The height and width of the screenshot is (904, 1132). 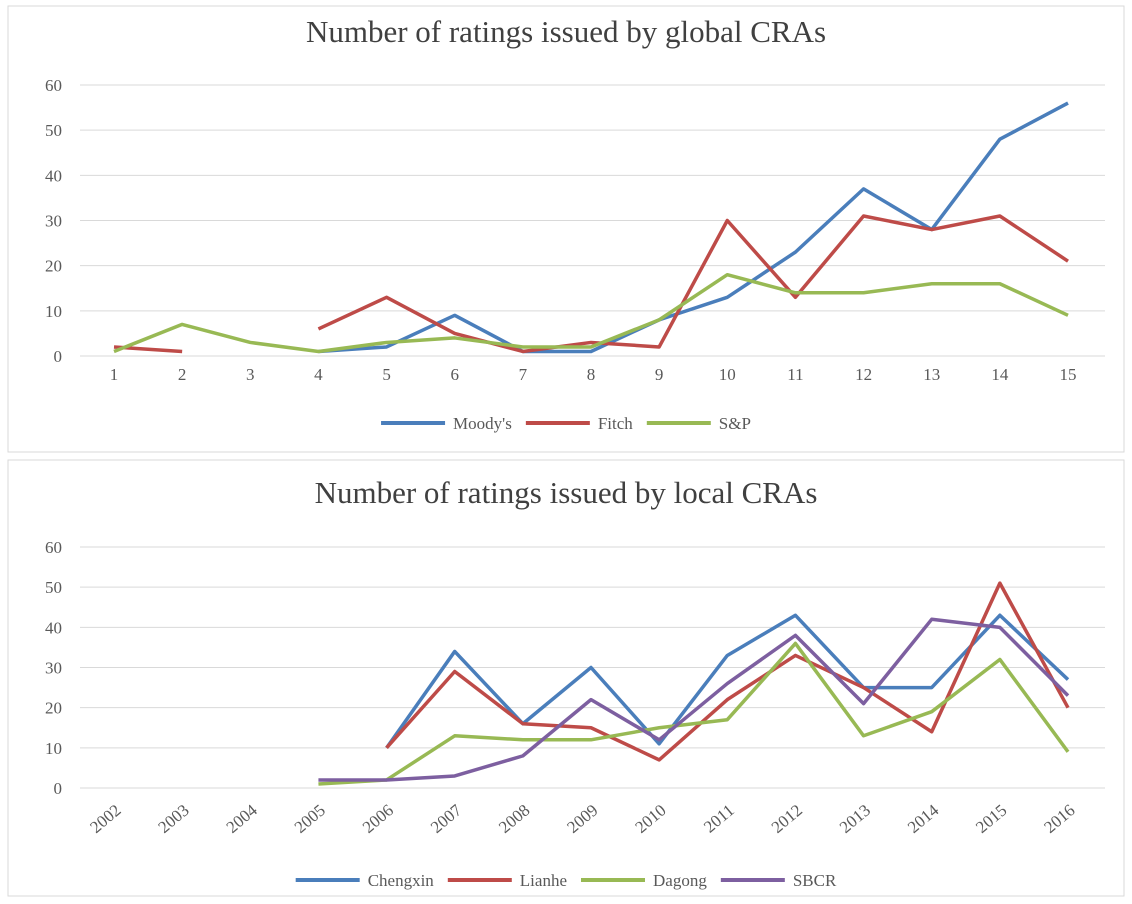 I want to click on x-tick-label: 8, so click(x=591, y=374).